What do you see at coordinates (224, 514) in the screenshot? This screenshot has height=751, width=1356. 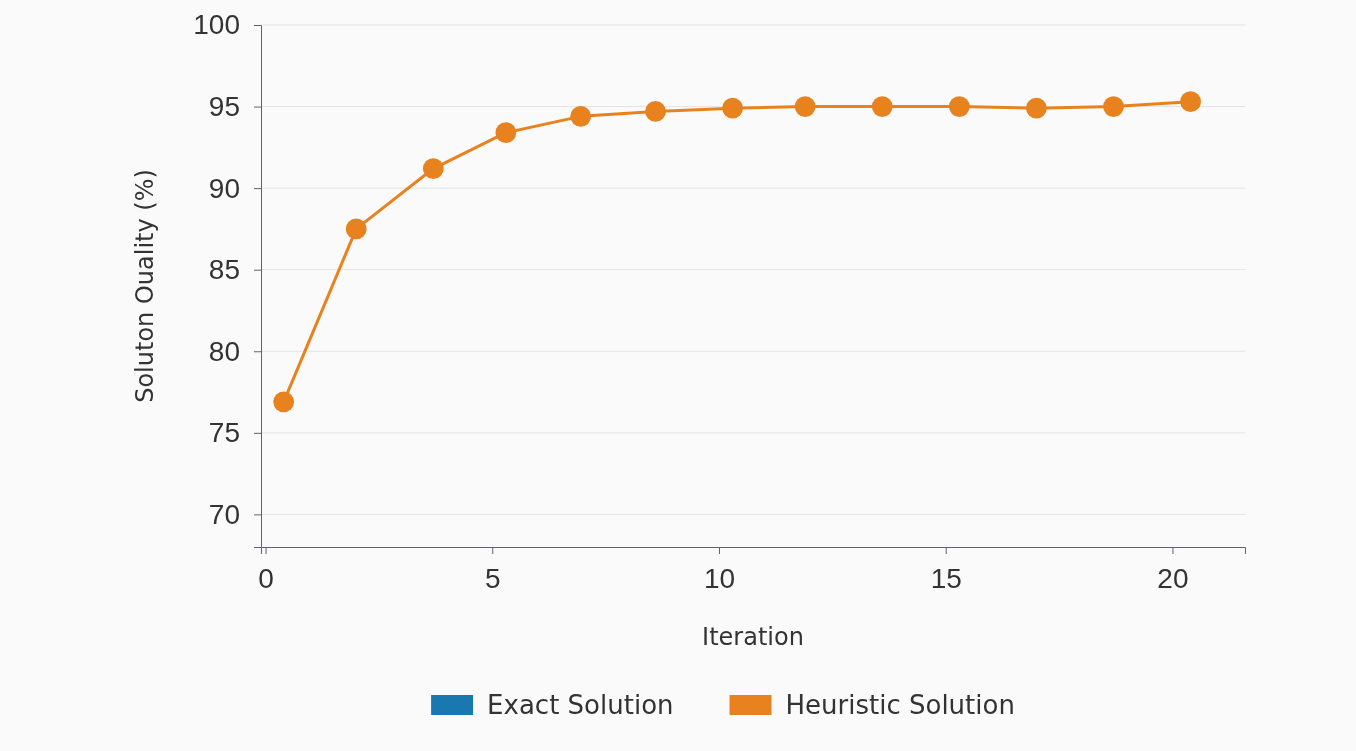 I see `y-tick-label: 70` at bounding box center [224, 514].